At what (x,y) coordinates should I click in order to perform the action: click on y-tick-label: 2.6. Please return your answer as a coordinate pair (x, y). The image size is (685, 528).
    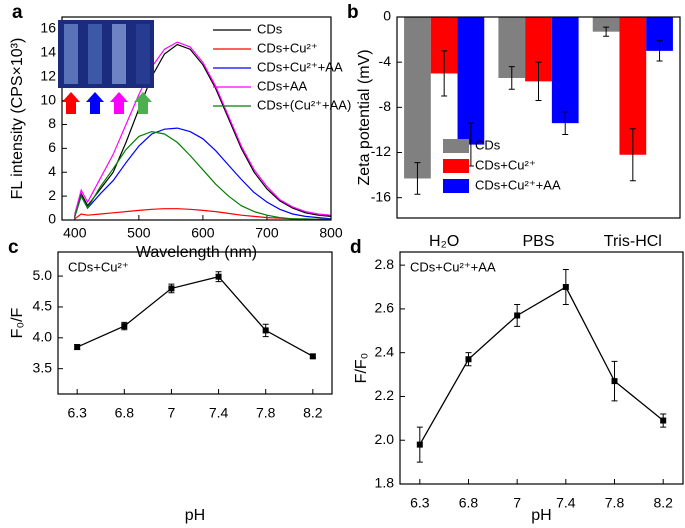
    Looking at the image, I should click on (385, 308).